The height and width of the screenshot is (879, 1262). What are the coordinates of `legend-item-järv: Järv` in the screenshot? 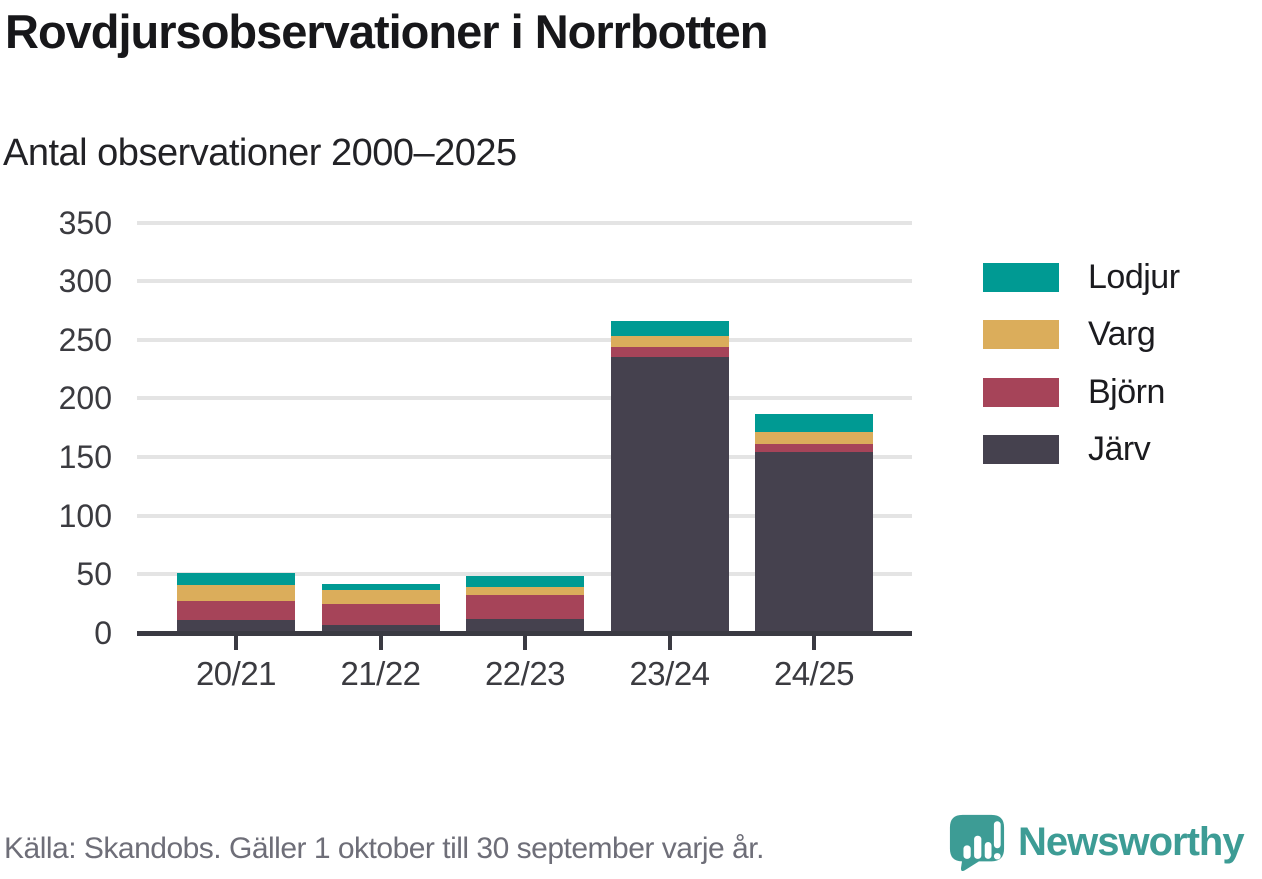 It's located at (1067, 449).